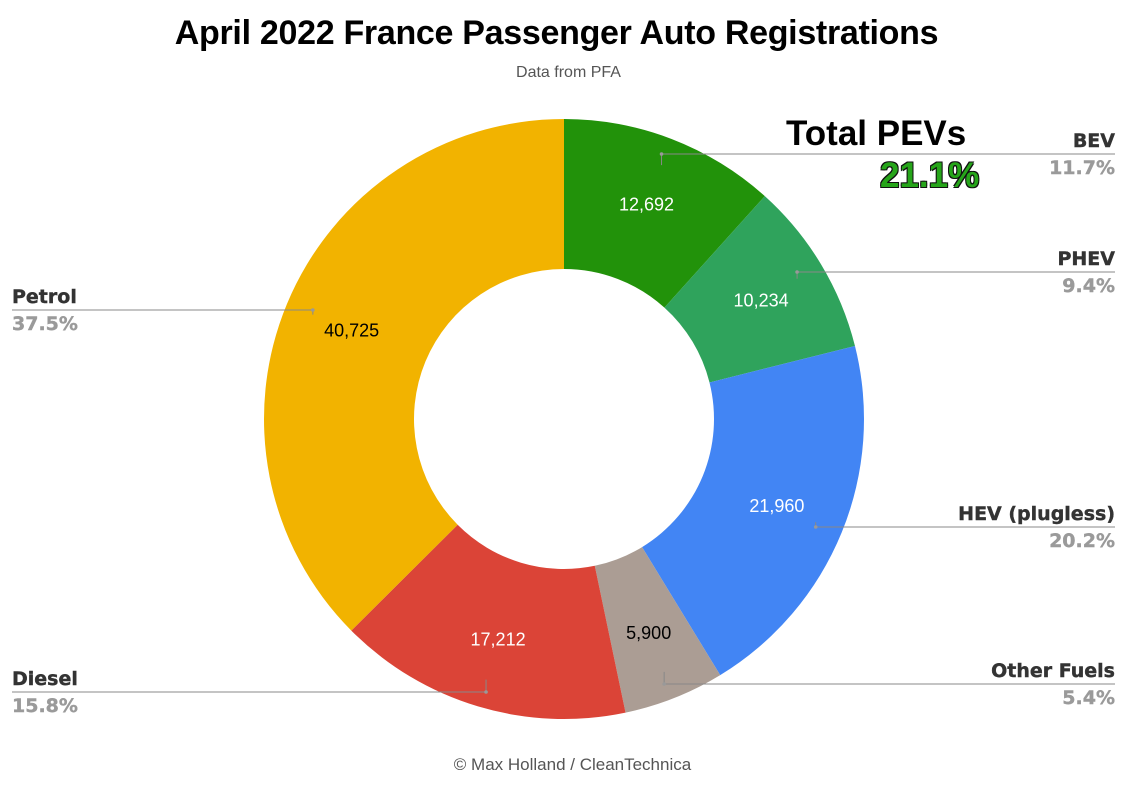 This screenshot has height=797, width=1127. What do you see at coordinates (930, 175) in the screenshot?
I see `callout-value: 21.1%` at bounding box center [930, 175].